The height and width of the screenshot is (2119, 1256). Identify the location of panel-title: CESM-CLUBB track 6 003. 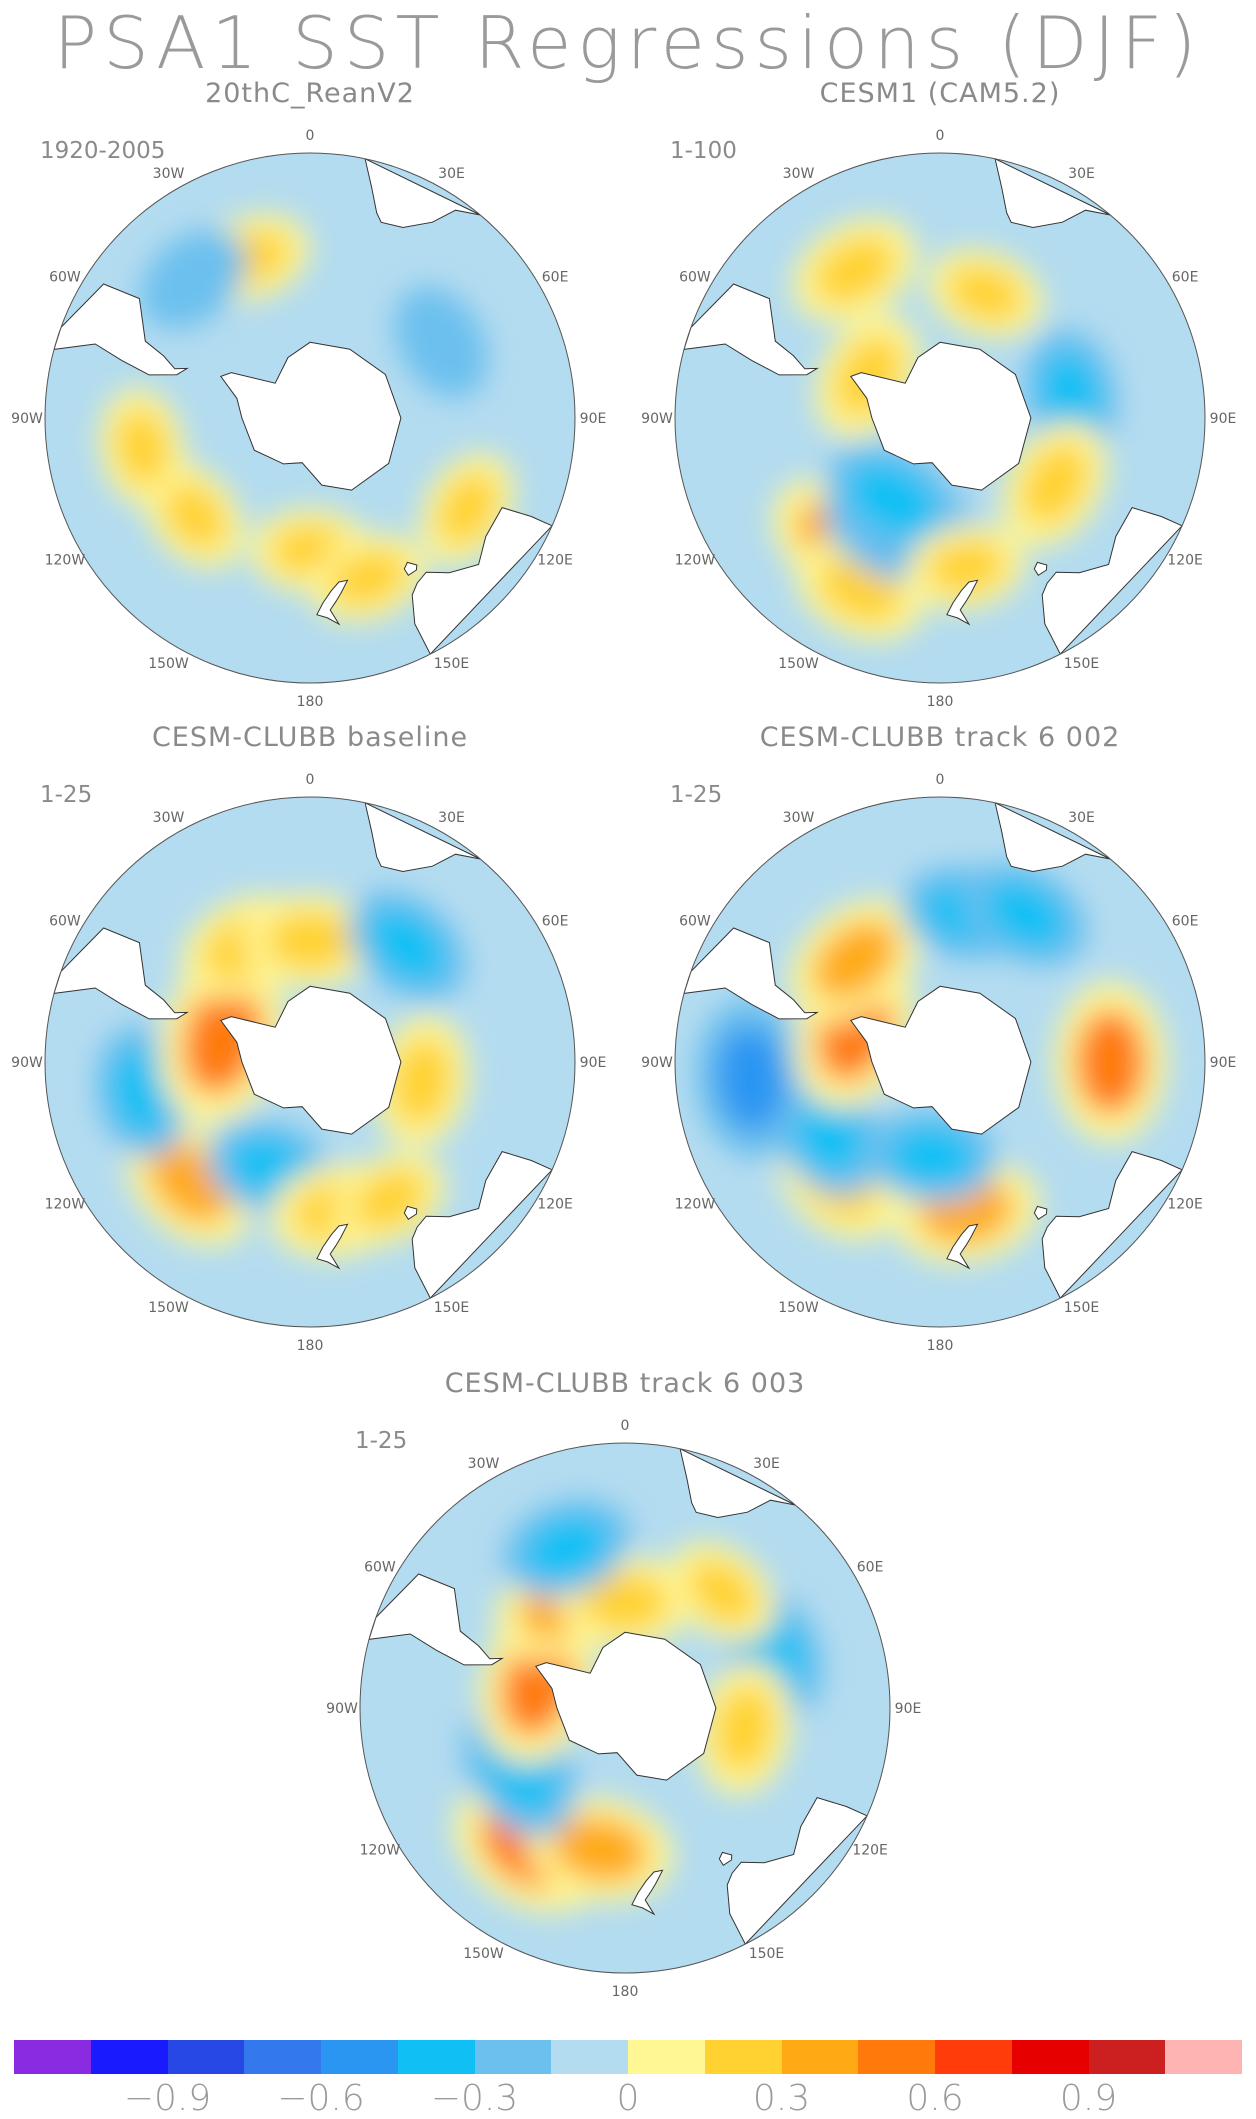
(625, 1383).